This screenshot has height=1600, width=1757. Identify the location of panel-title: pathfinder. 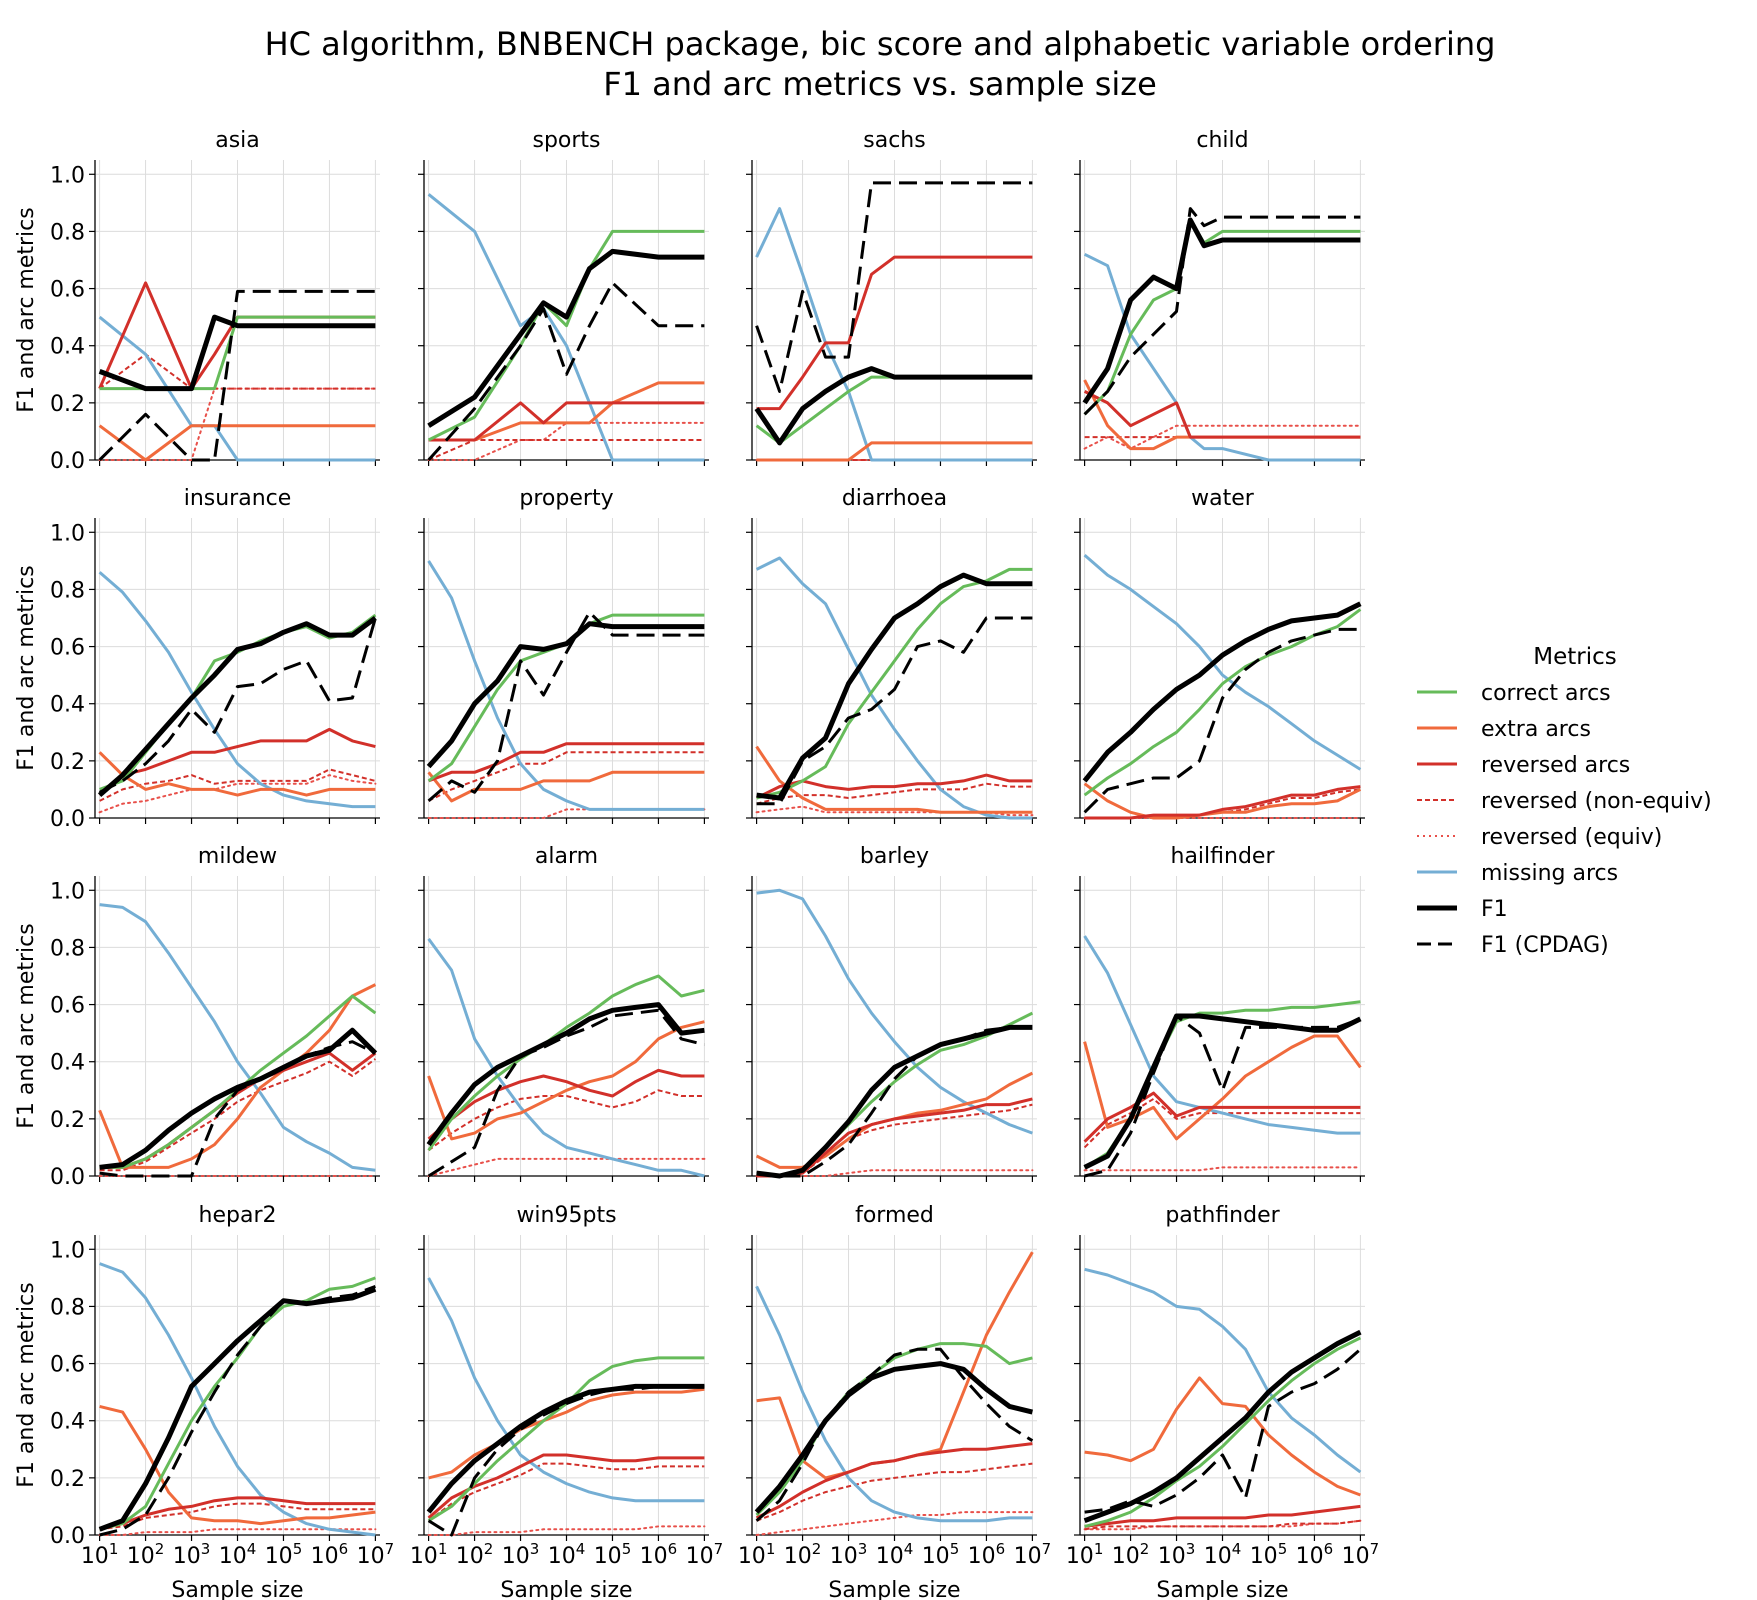
(1222, 1215).